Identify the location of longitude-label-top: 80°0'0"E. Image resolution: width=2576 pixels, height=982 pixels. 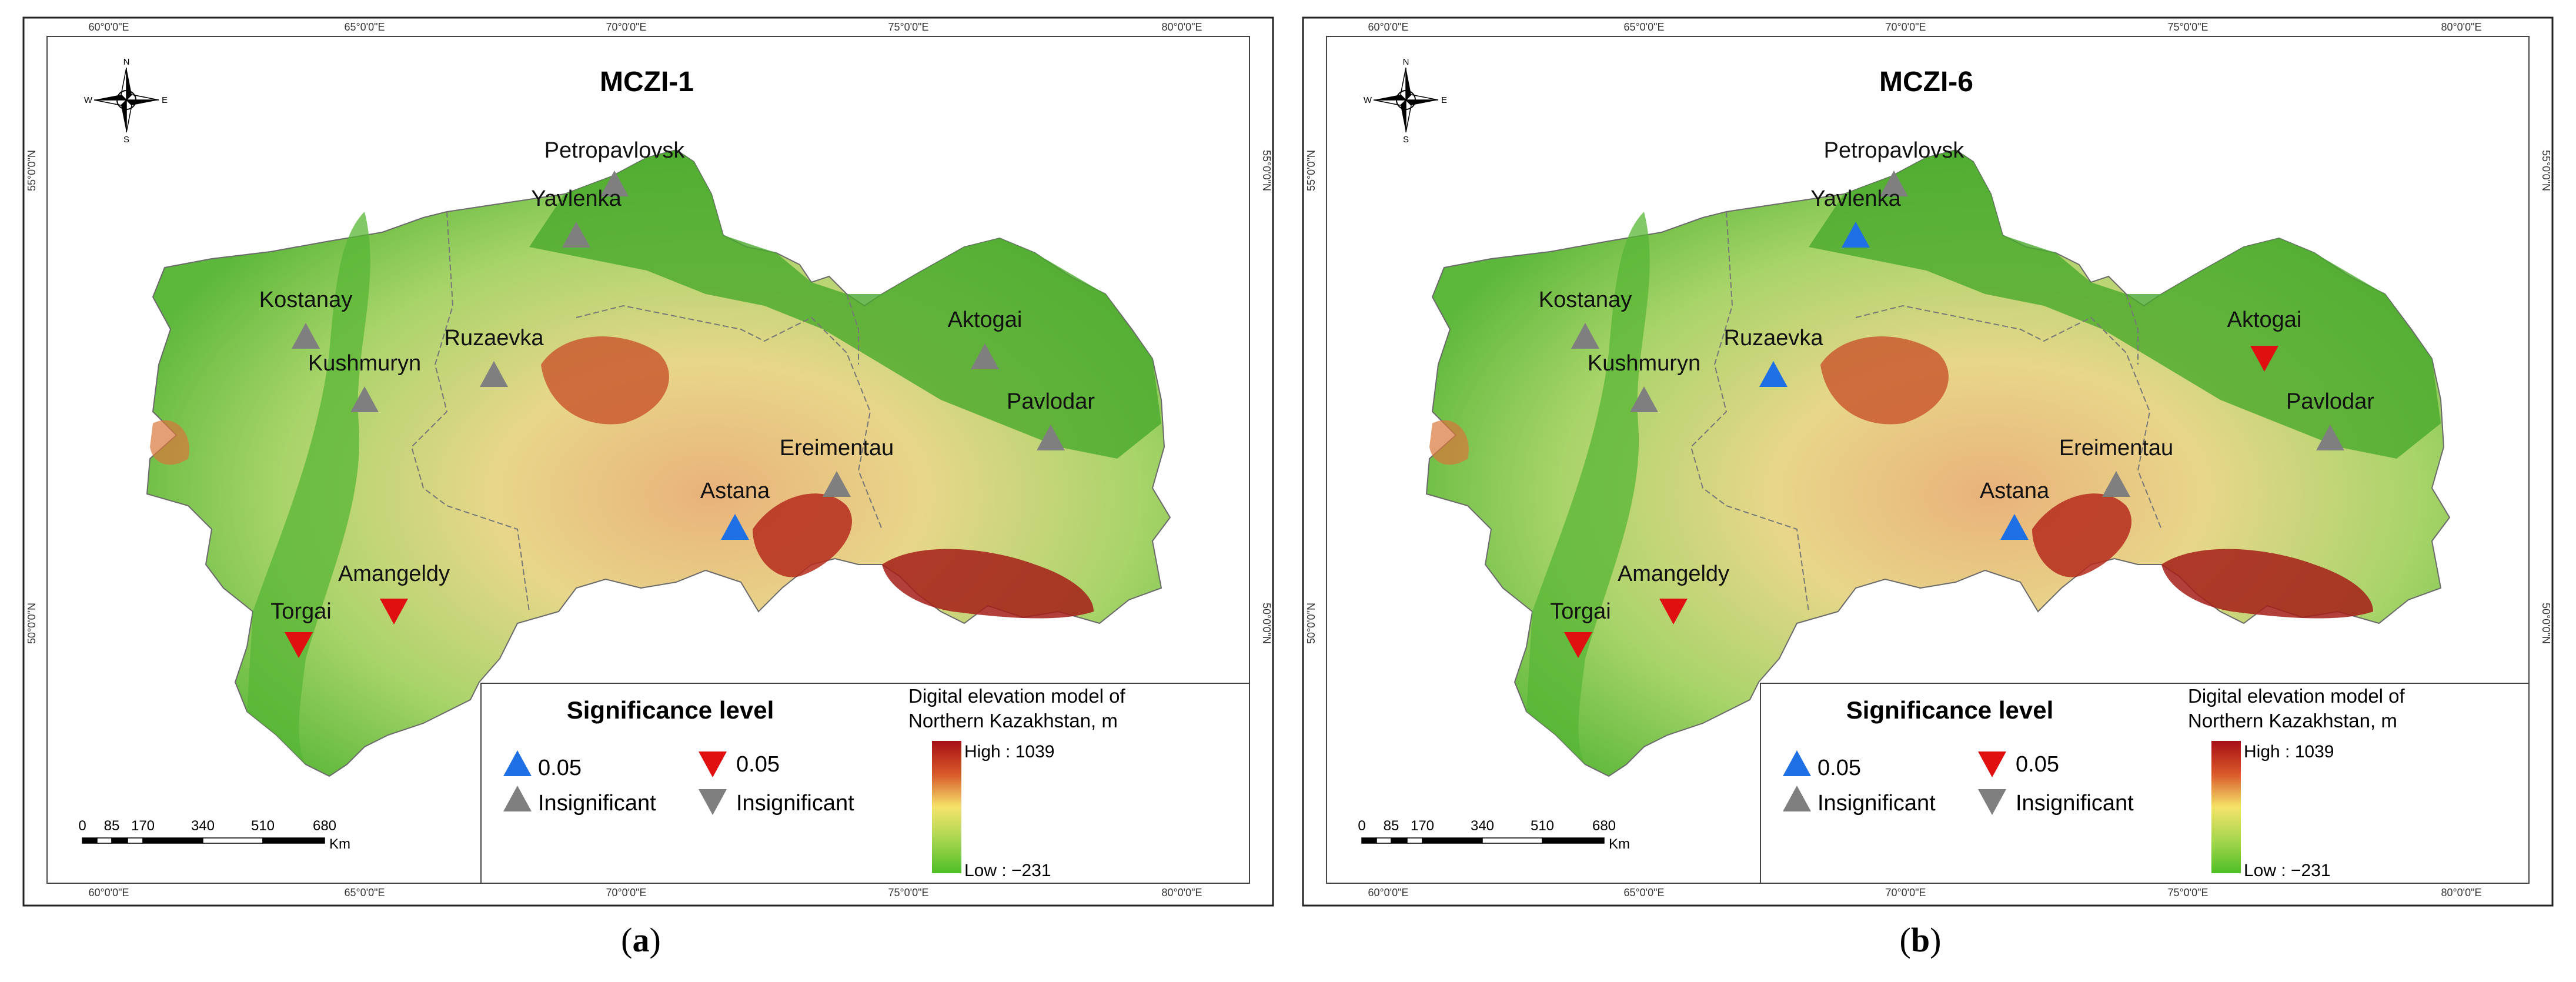
(2461, 27).